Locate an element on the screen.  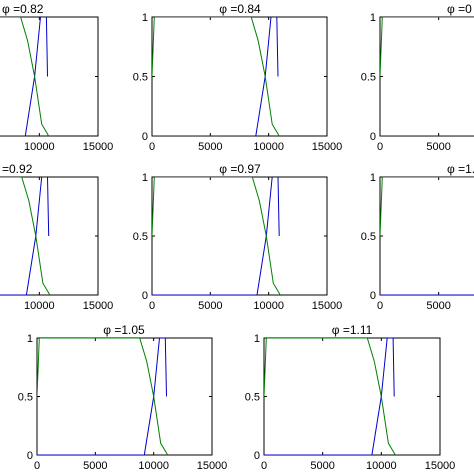
subplot-title: =0.92 is located at coordinates (17, 169).